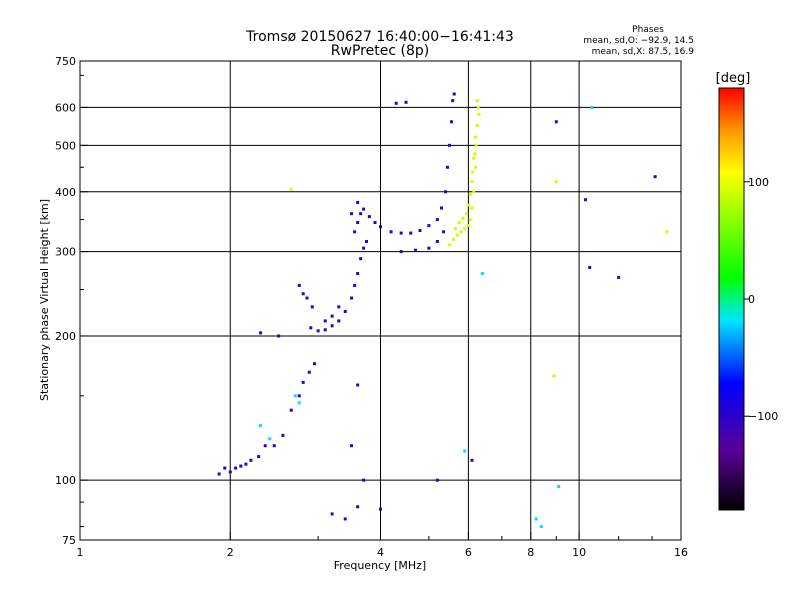 This screenshot has width=800, height=600. Describe the element at coordinates (761, 299) in the screenshot. I see `colorbar-ticks: 100 0 −100` at that location.